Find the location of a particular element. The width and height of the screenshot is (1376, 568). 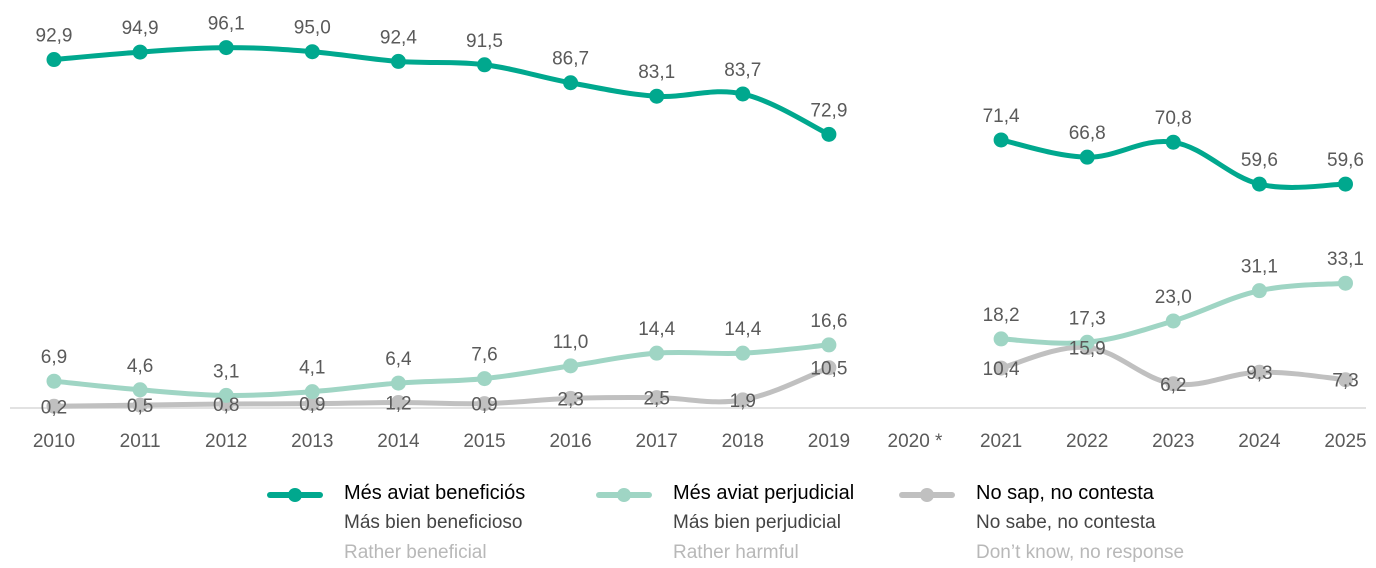

data-label: 0,2 is located at coordinates (54, 407).